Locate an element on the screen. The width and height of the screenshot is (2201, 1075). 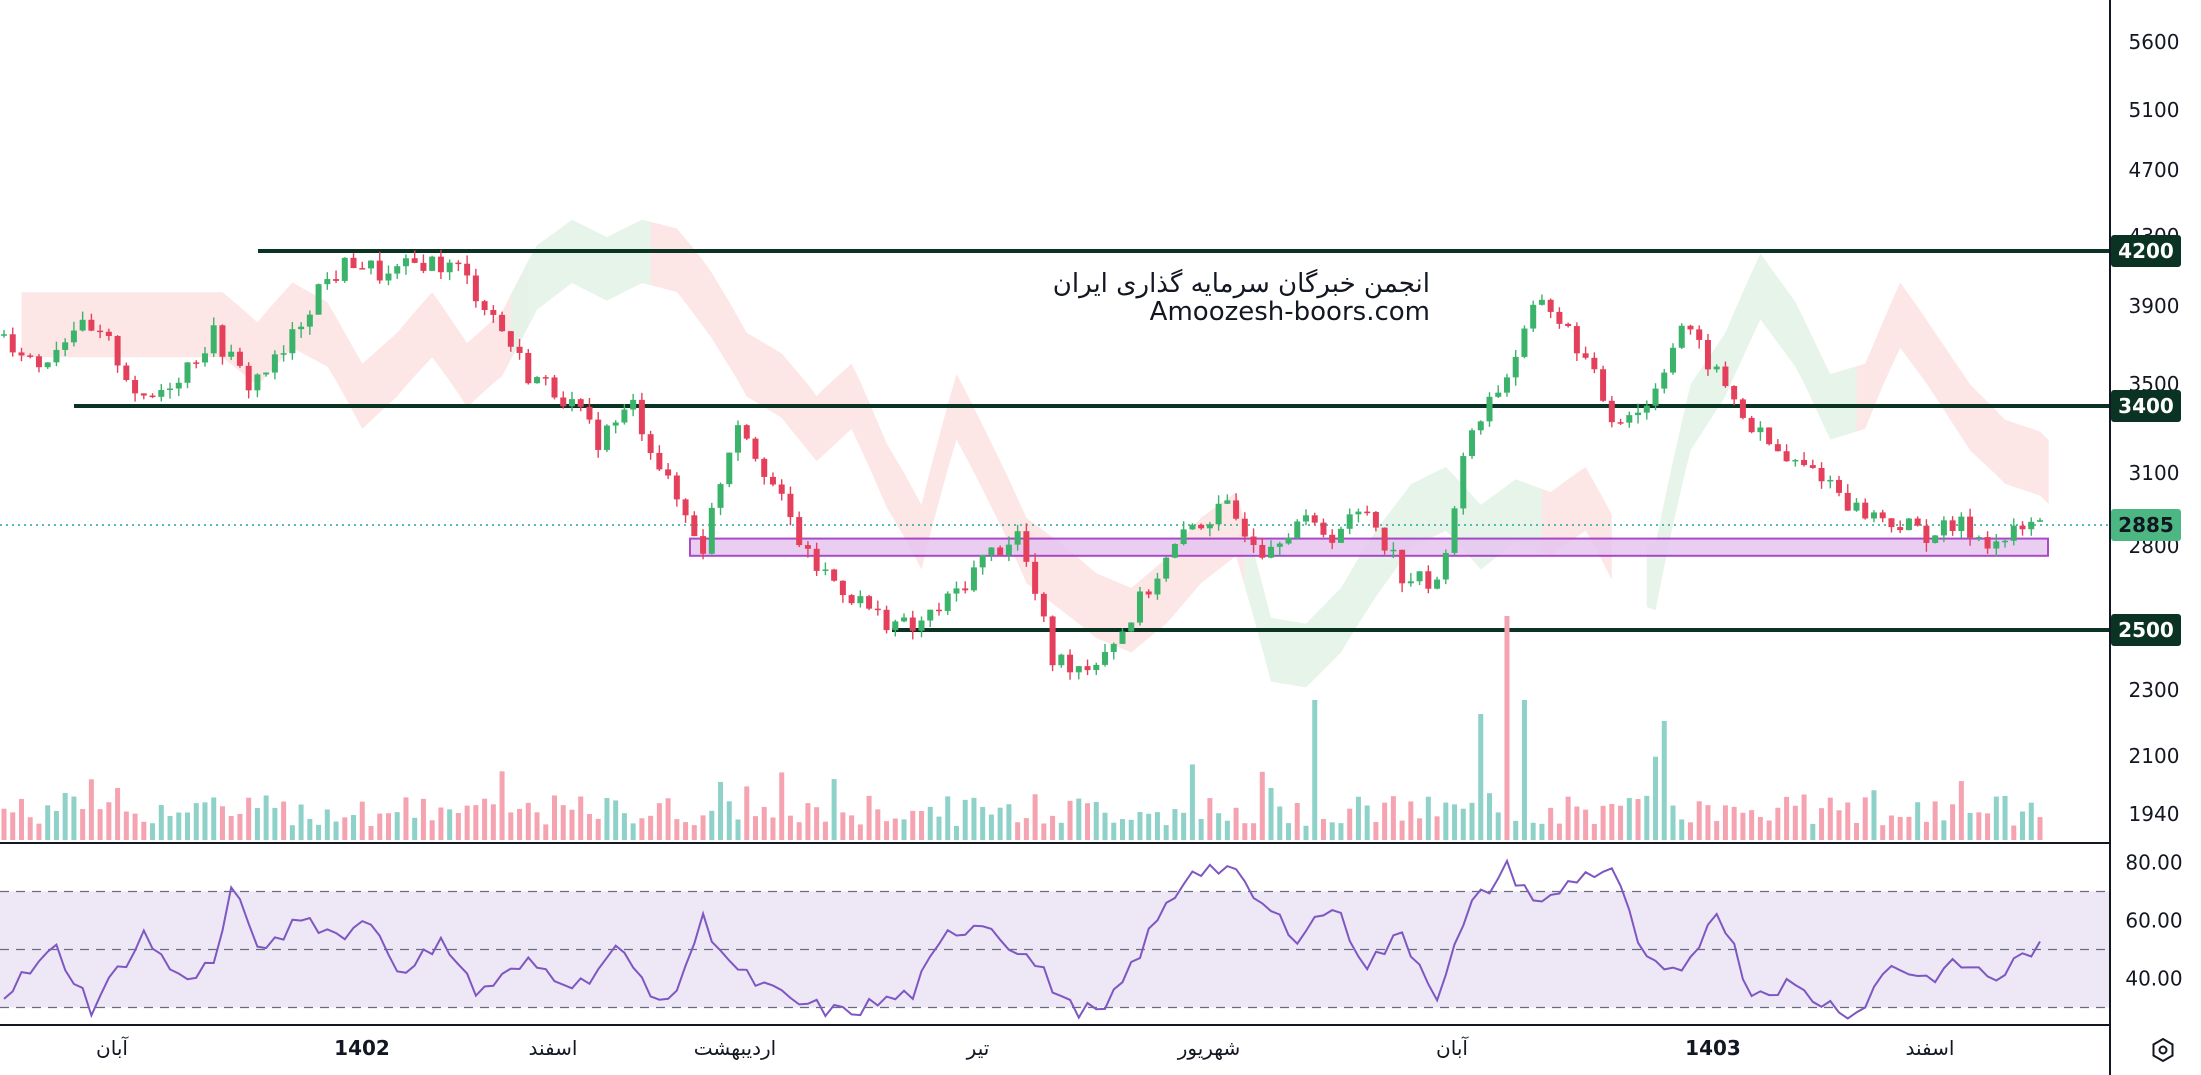
price-badges: 4200 3400 2500 2885 is located at coordinates (2146, 440).